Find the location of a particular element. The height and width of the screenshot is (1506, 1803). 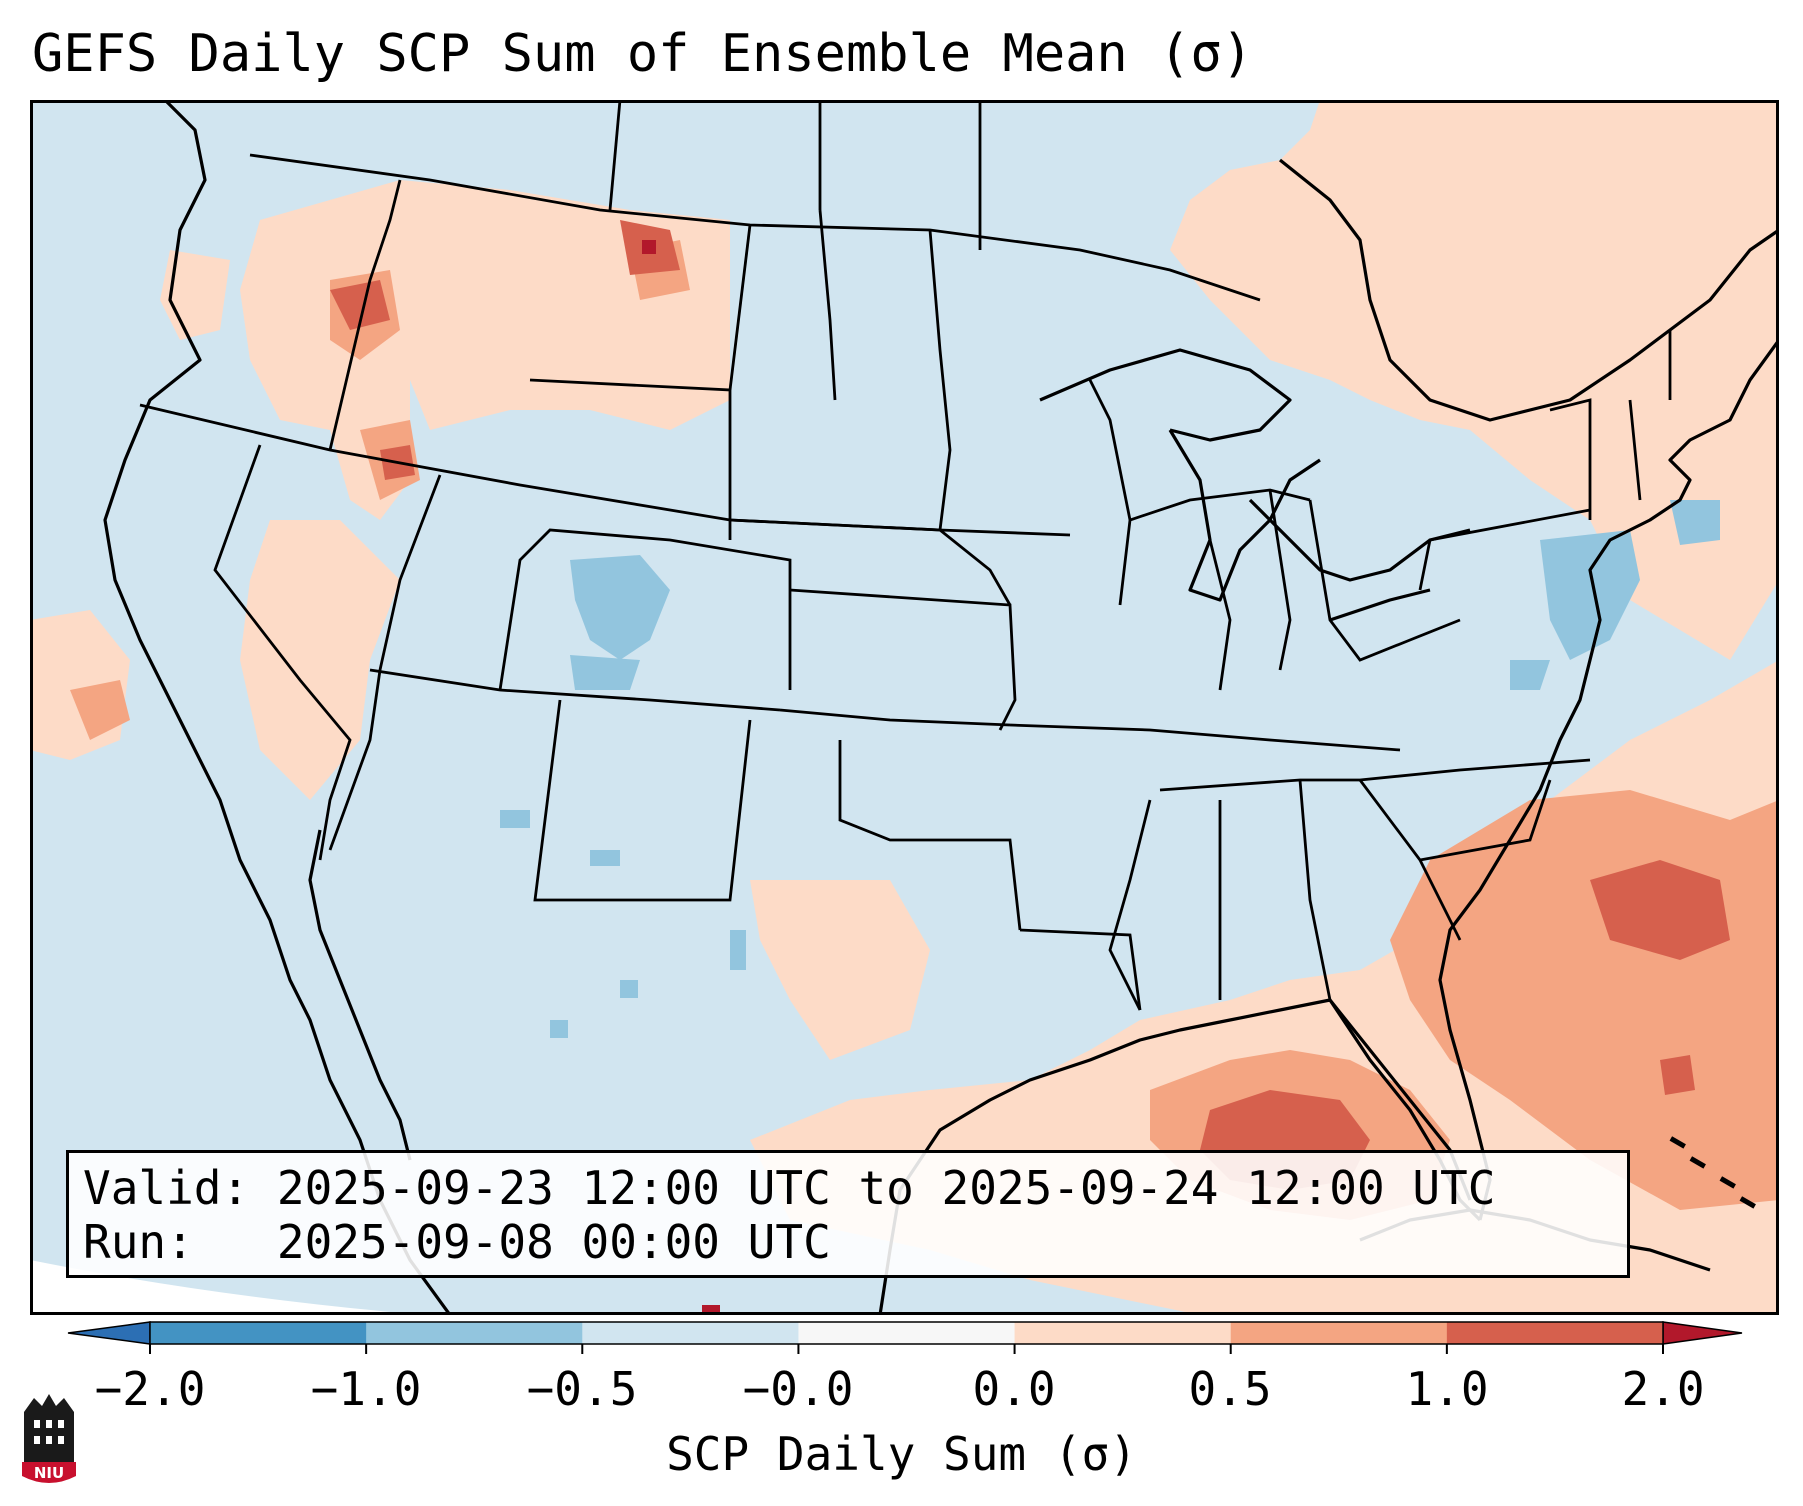

valid-label: Valid: is located at coordinates (166, 1188).